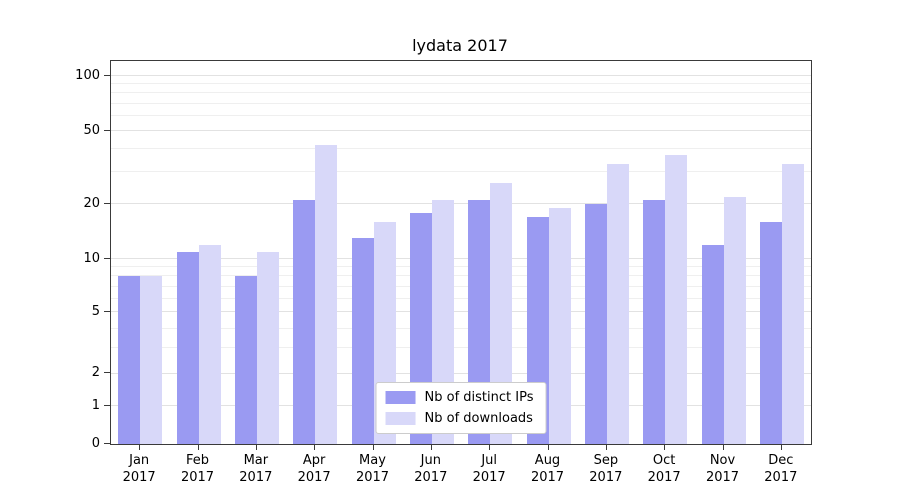 The width and height of the screenshot is (900, 500). I want to click on y-tick-label: 1, so click(95, 405).